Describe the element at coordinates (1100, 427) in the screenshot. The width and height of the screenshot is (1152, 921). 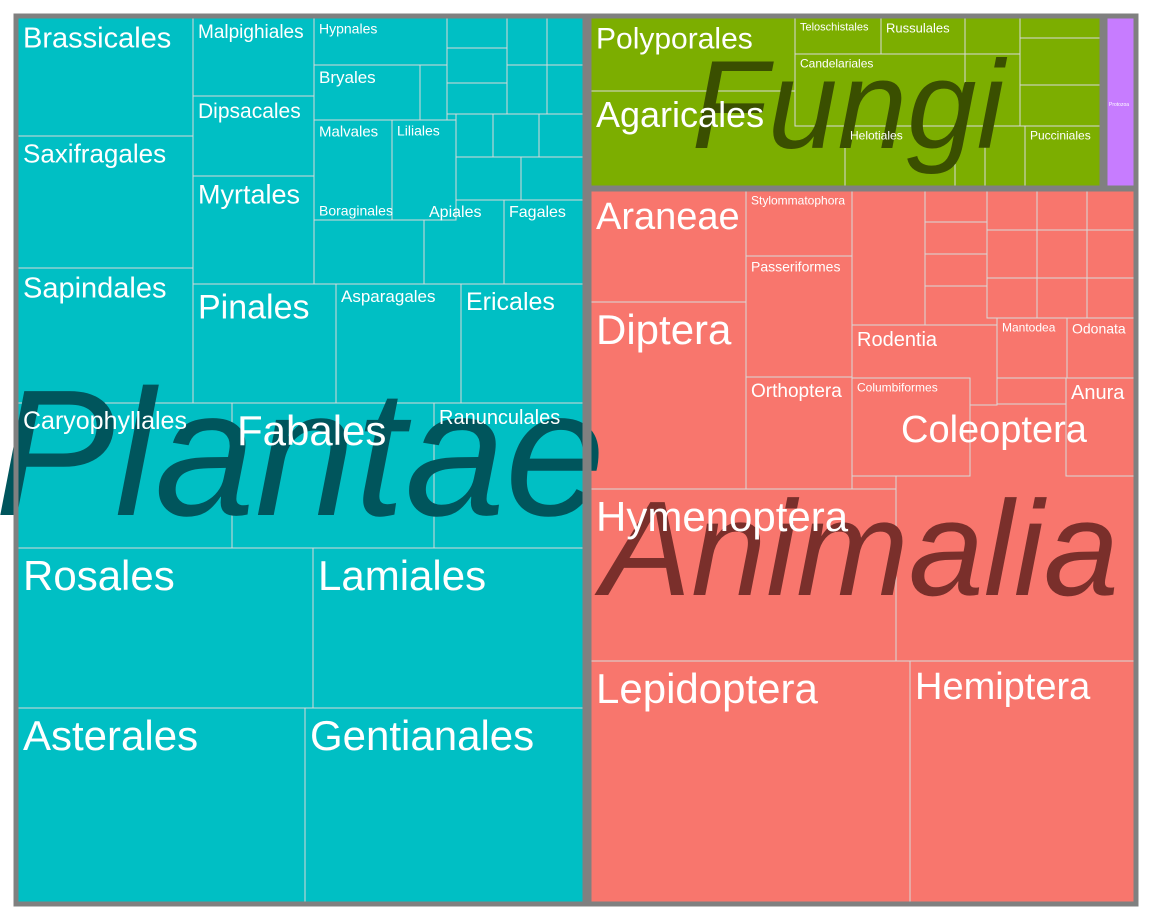
I see `order-cell-anura` at that location.